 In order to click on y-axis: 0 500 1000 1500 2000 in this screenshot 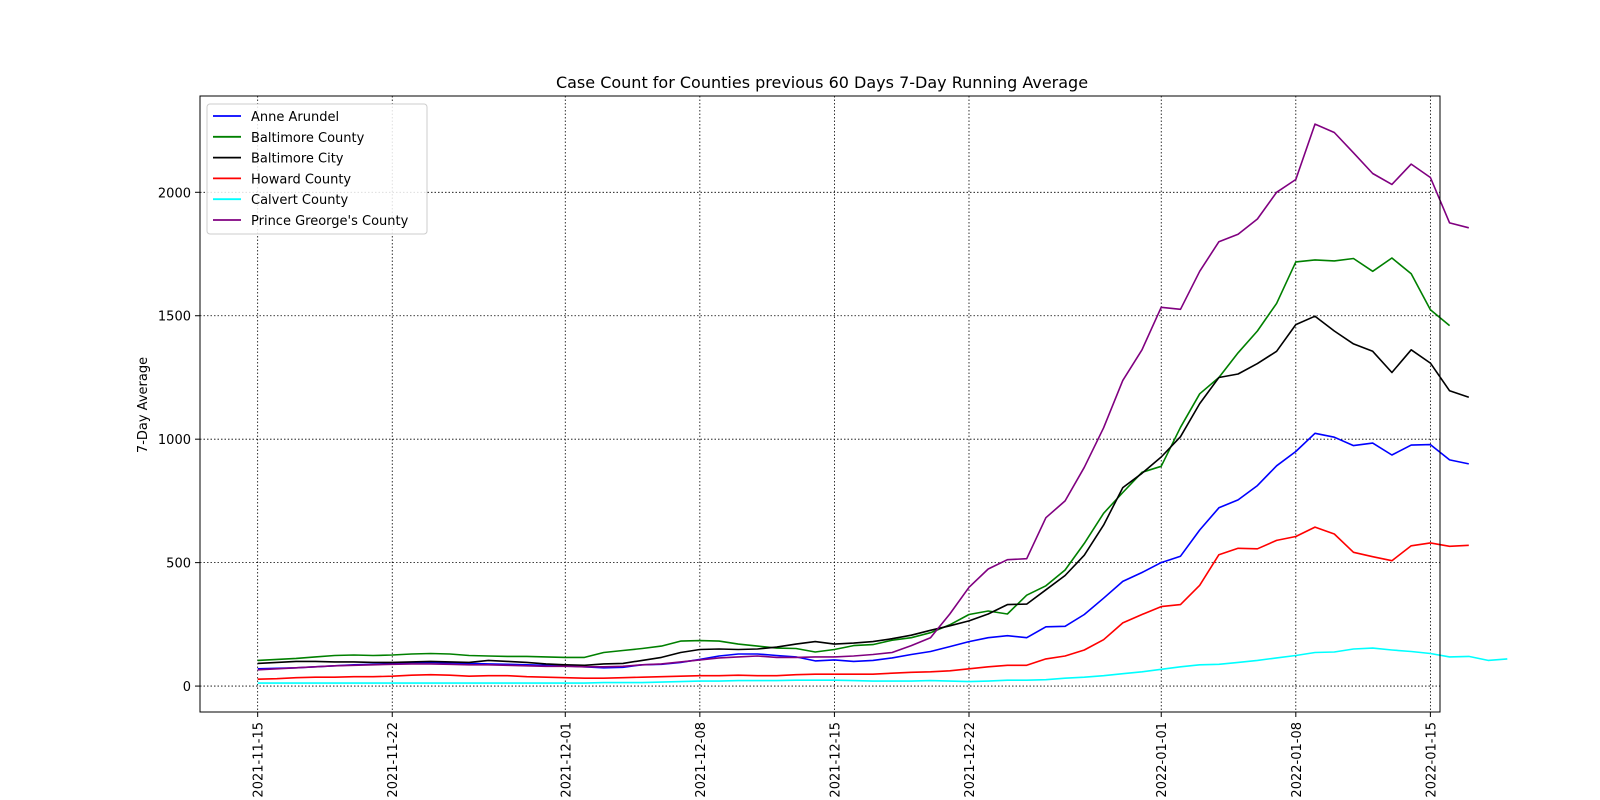, I will do `click(179, 440)`.